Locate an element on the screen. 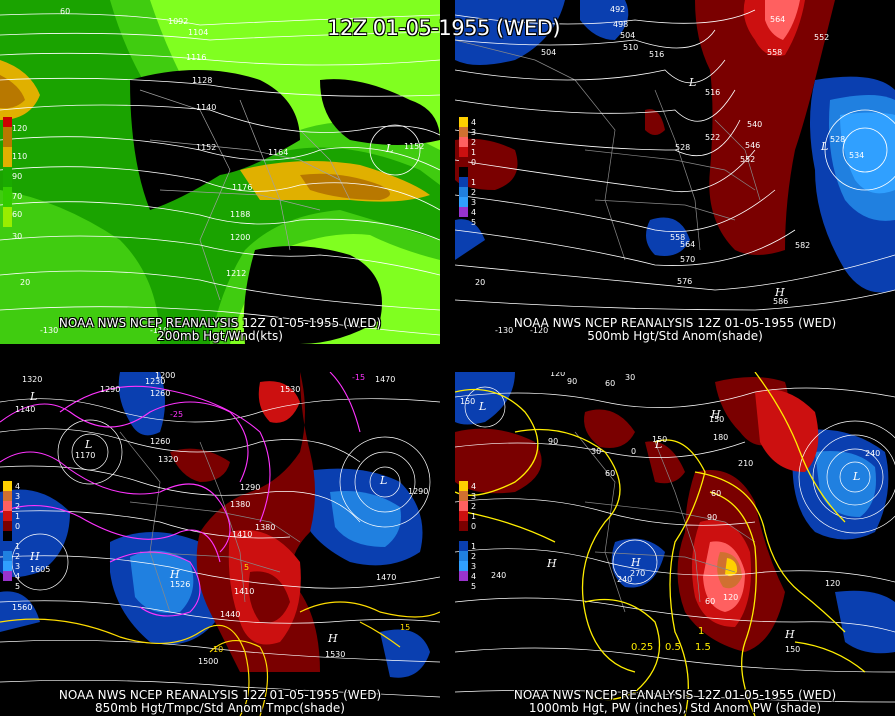 This screenshot has width=895, height=716. contour-label: 1128 is located at coordinates (202, 80).